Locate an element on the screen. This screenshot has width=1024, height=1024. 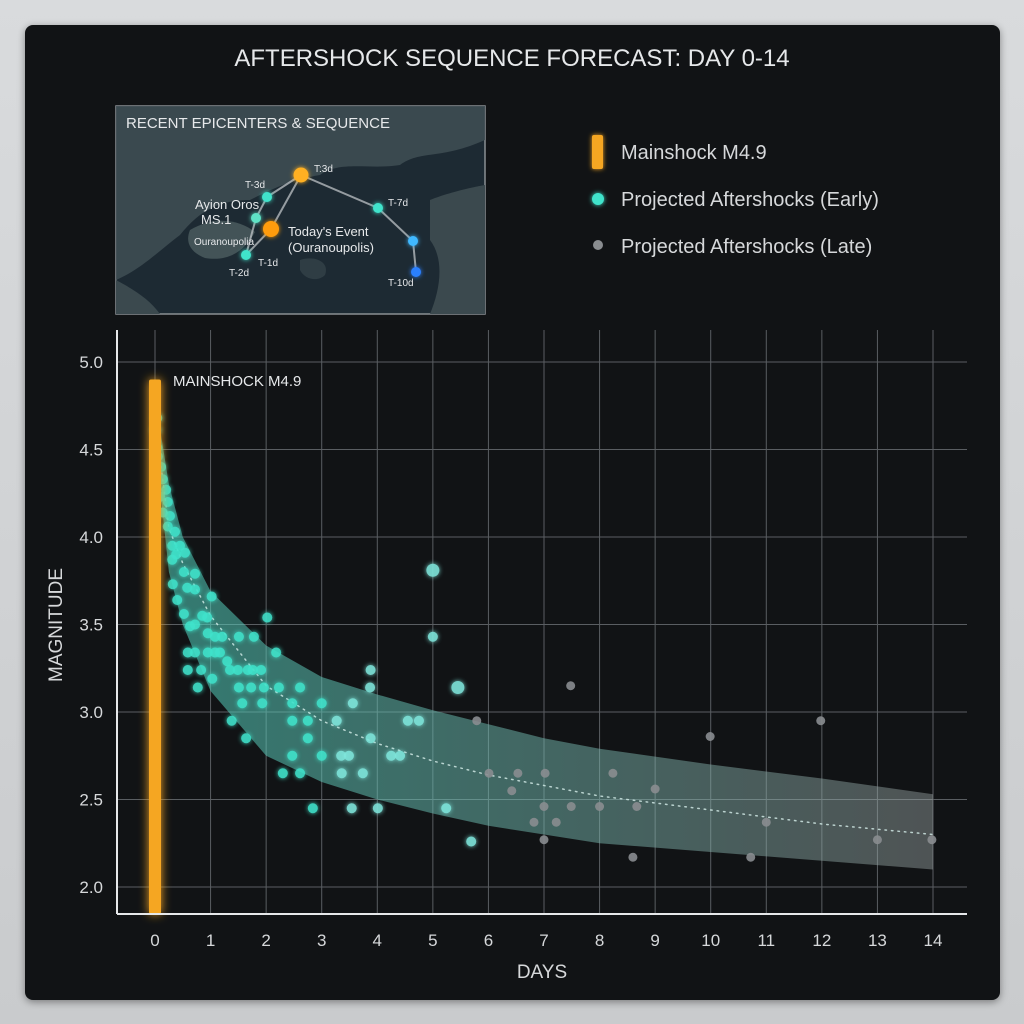
map-label: Today's Event is located at coordinates (328, 231).